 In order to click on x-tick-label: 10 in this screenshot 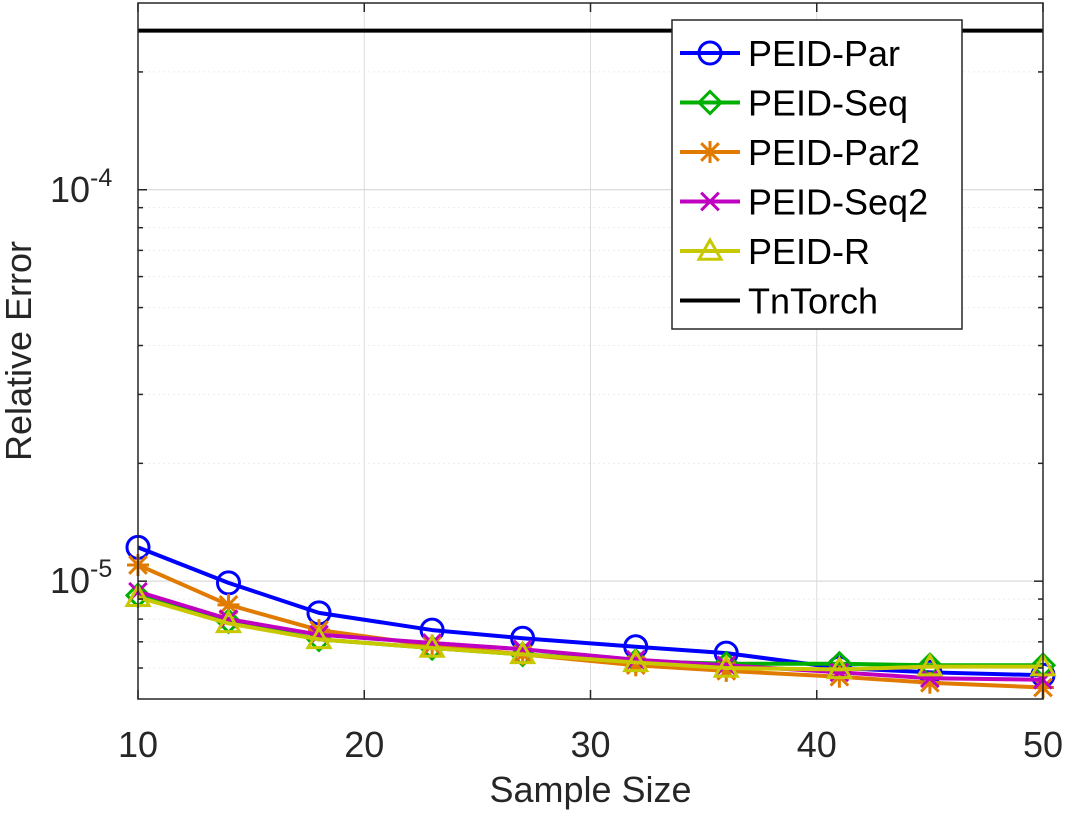, I will do `click(138, 744)`.